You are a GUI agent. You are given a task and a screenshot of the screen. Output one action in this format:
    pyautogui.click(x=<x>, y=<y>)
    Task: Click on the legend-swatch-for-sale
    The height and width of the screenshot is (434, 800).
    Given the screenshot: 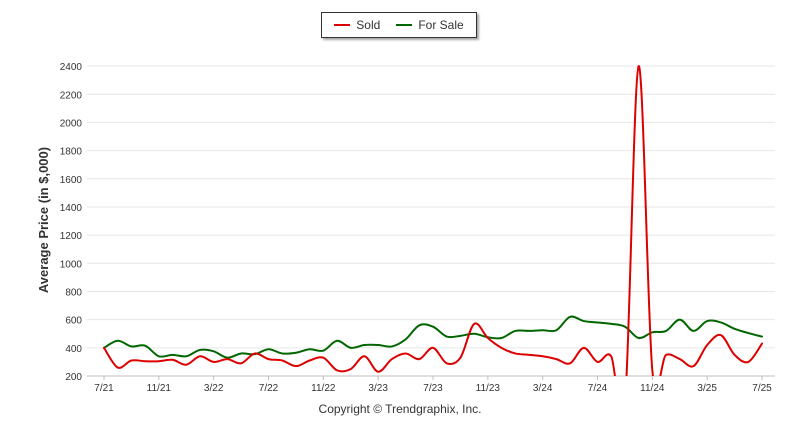 What is the action you would take?
    pyautogui.click(x=404, y=25)
    